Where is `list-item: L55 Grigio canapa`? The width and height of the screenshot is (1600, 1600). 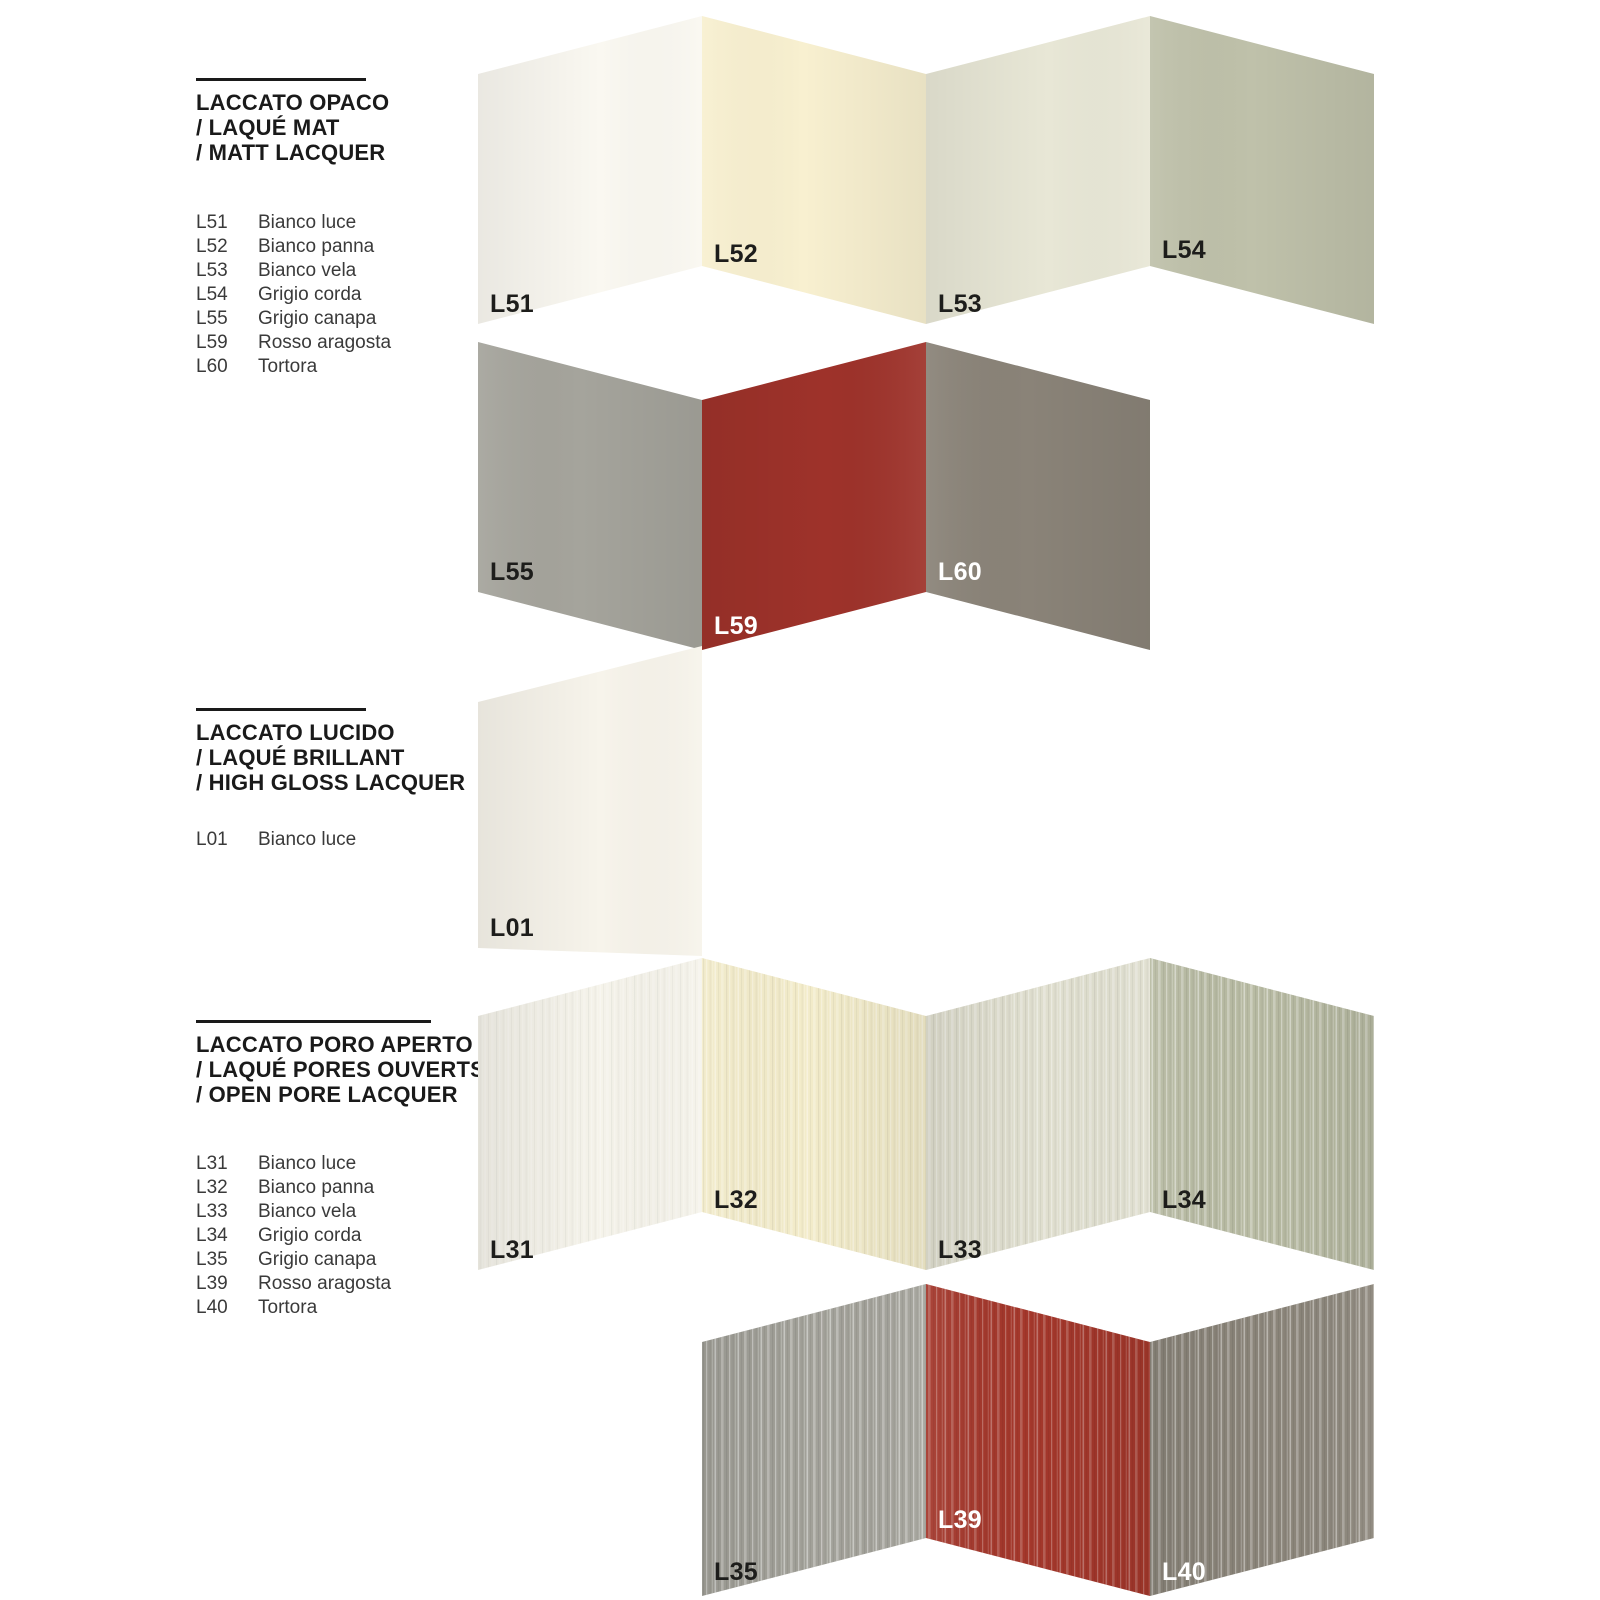 list-item: L55 Grigio canapa is located at coordinates (293, 319).